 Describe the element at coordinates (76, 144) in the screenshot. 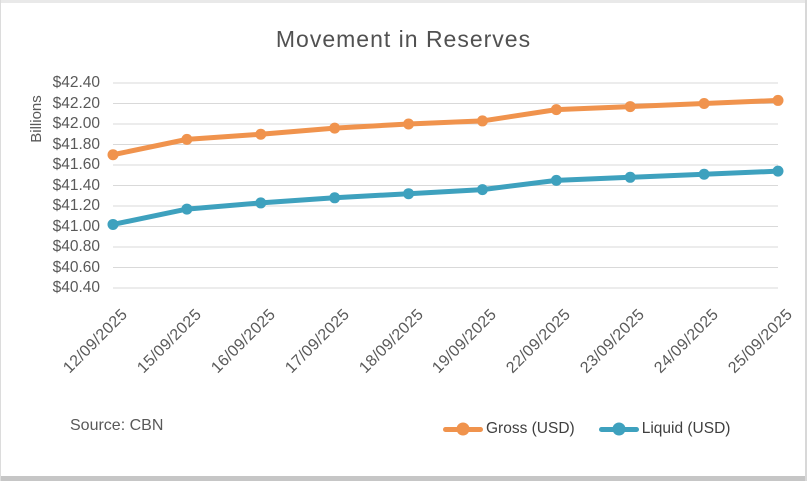

I see `y-tick-label: $41.80` at that location.